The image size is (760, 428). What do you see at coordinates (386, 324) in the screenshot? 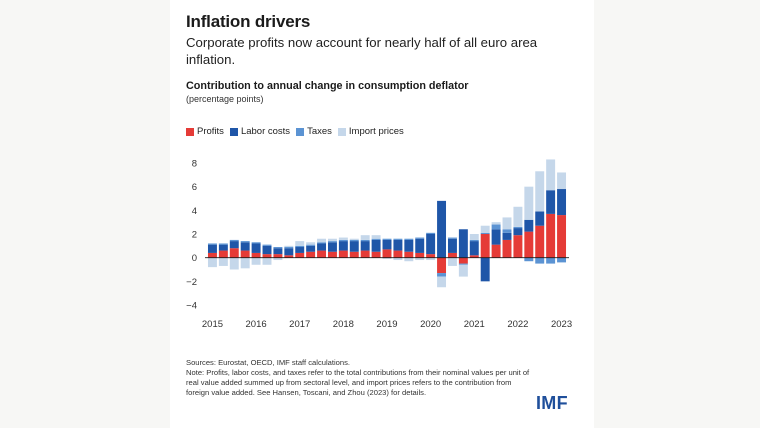
I see `x-tick-label: 2019` at bounding box center [386, 324].